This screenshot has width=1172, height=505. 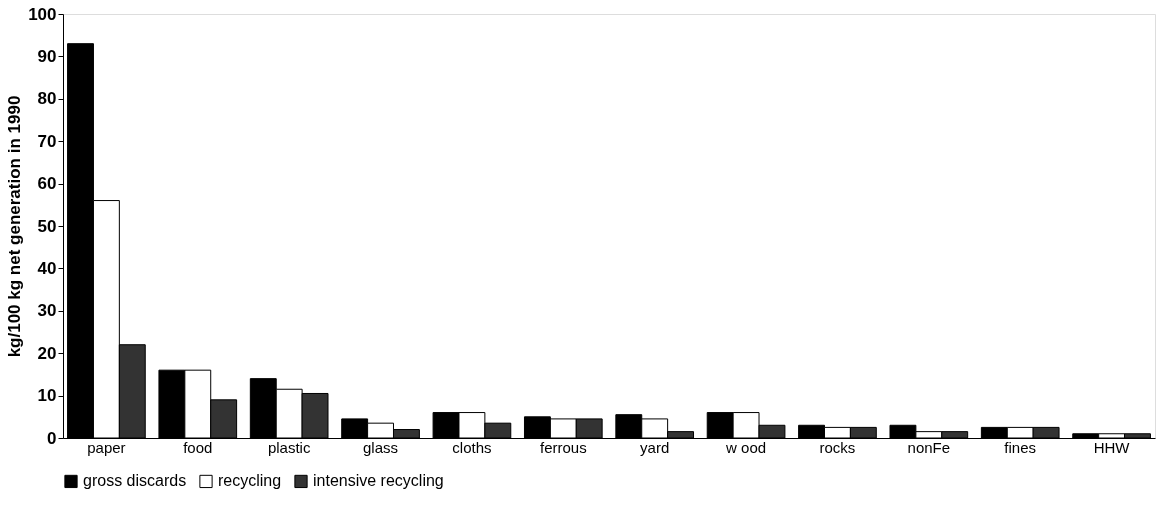 What do you see at coordinates (381, 447) in the screenshot?
I see `x-tick-label: glass` at bounding box center [381, 447].